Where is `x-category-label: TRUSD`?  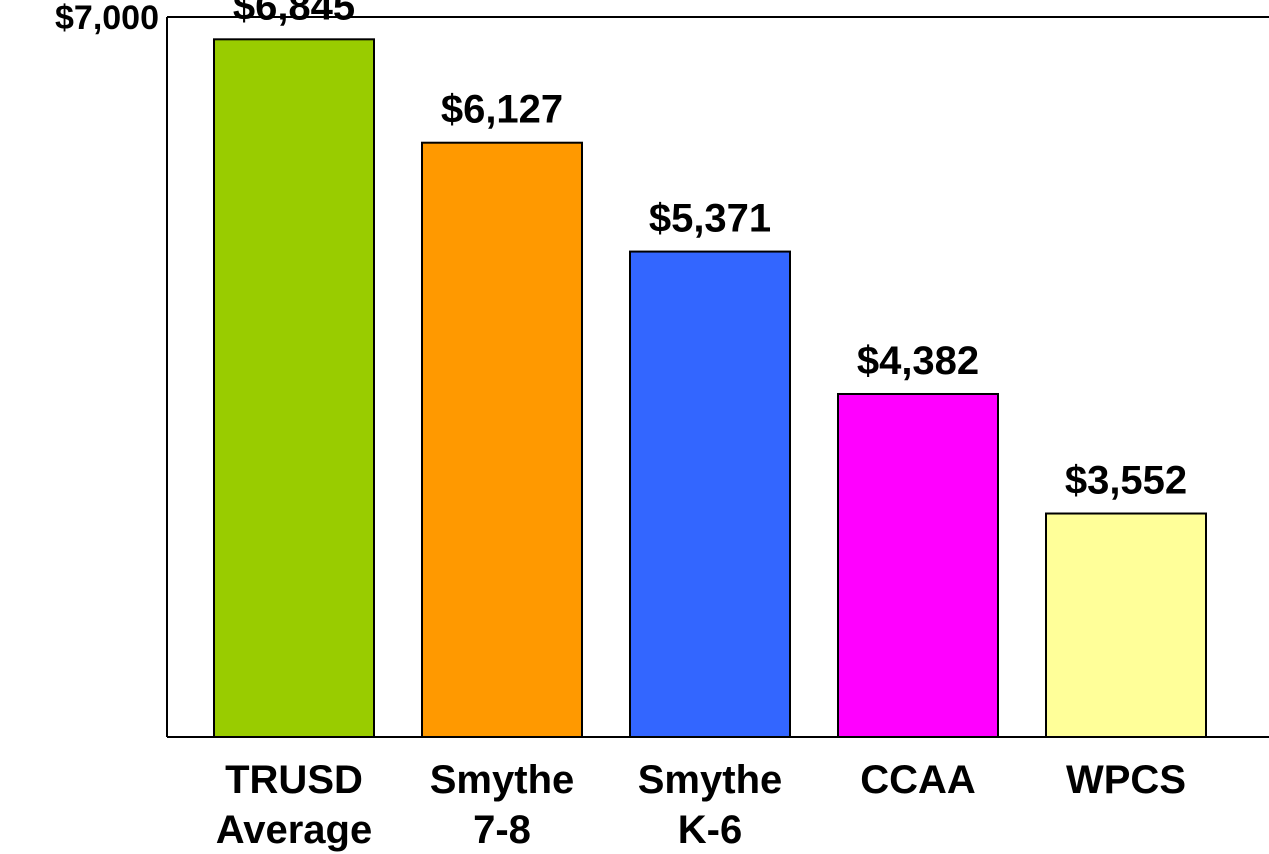 x-category-label: TRUSD is located at coordinates (294, 780).